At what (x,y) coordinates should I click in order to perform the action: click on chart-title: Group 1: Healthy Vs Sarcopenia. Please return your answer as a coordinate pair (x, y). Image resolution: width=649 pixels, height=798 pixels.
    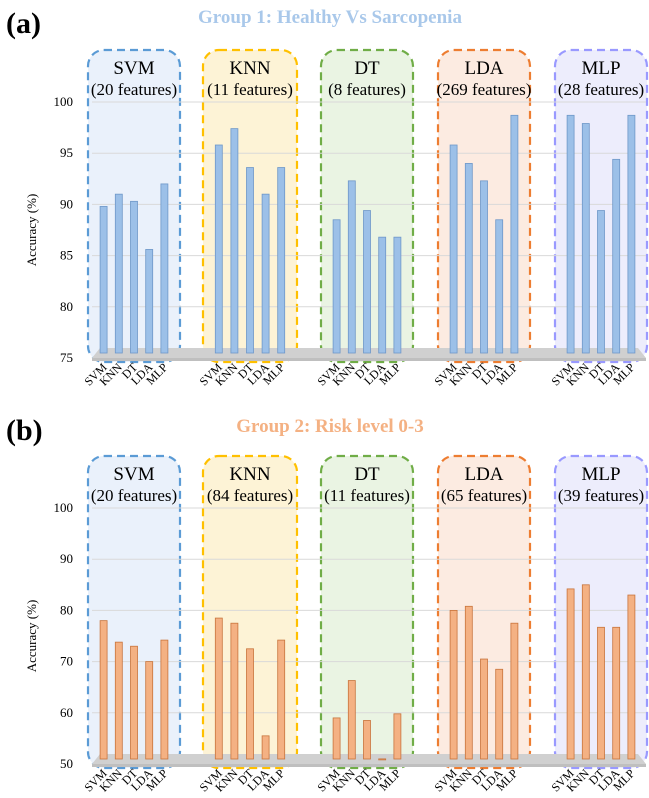
    Looking at the image, I should click on (330, 17).